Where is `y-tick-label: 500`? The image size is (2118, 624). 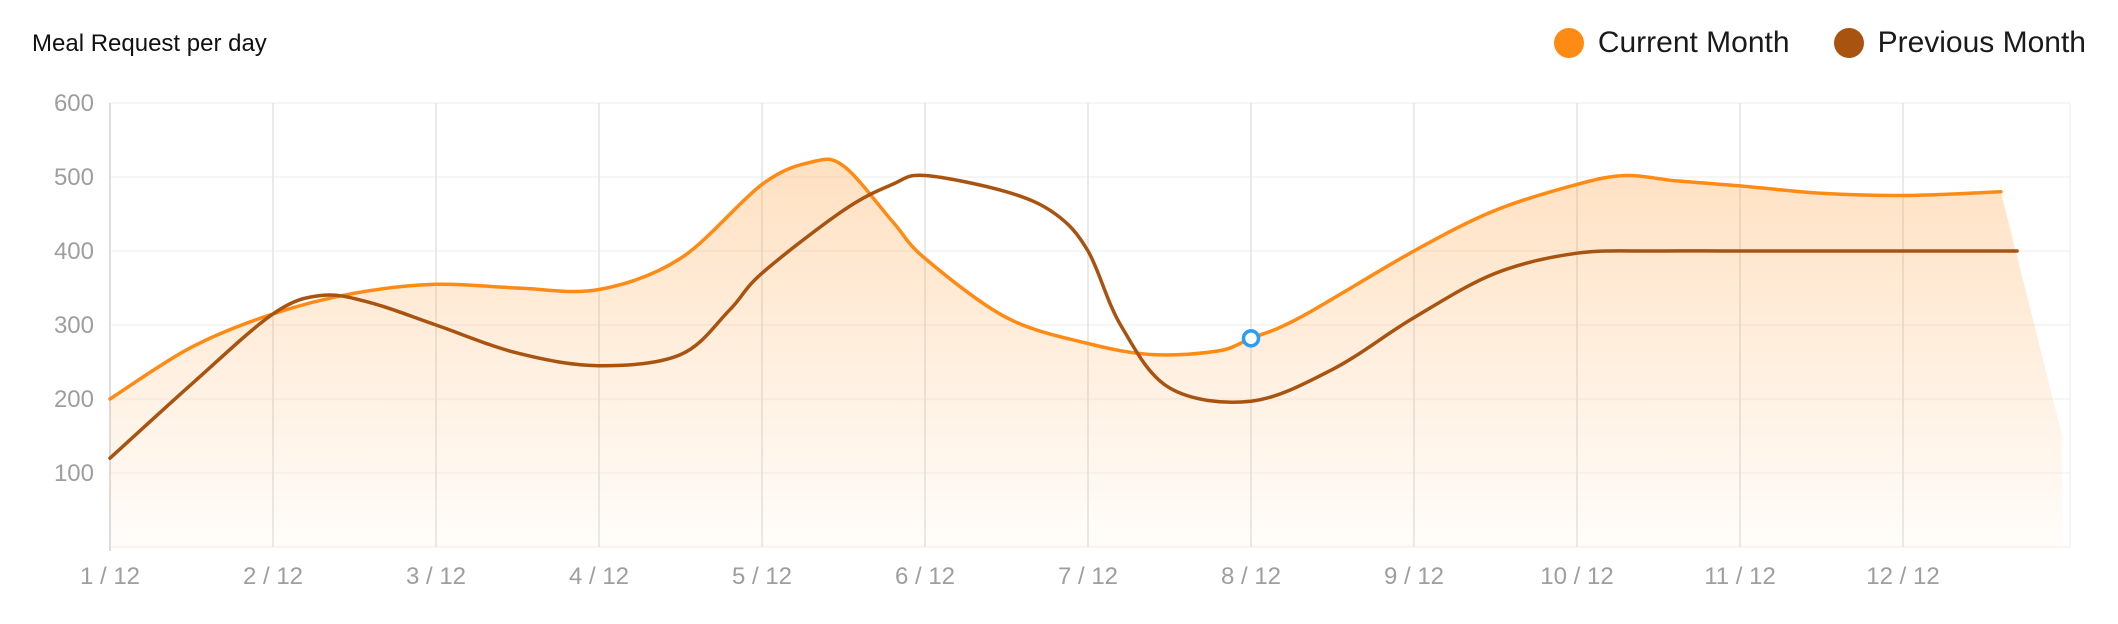
y-tick-label: 500 is located at coordinates (74, 177).